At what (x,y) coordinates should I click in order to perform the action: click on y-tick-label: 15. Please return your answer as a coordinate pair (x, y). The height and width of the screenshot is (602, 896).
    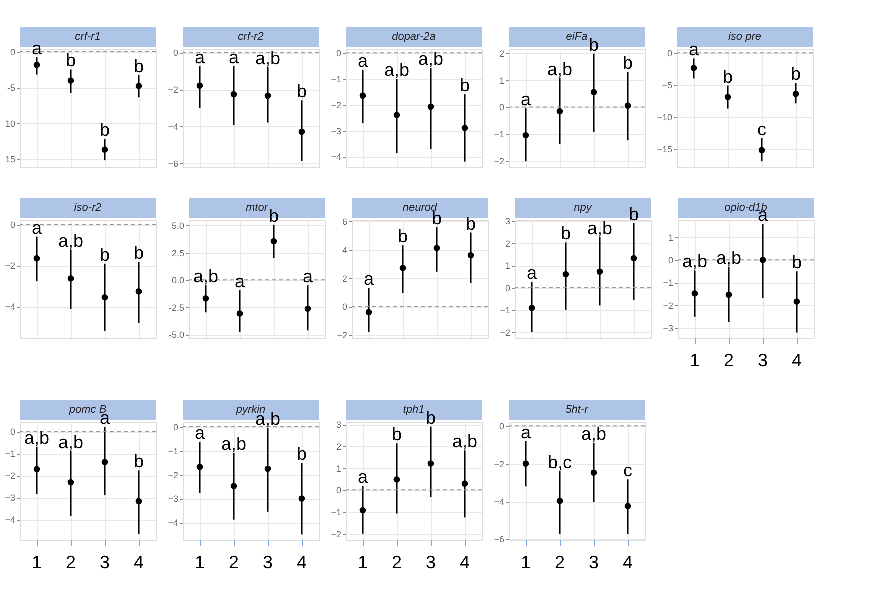
    Looking at the image, I should click on (10, 159).